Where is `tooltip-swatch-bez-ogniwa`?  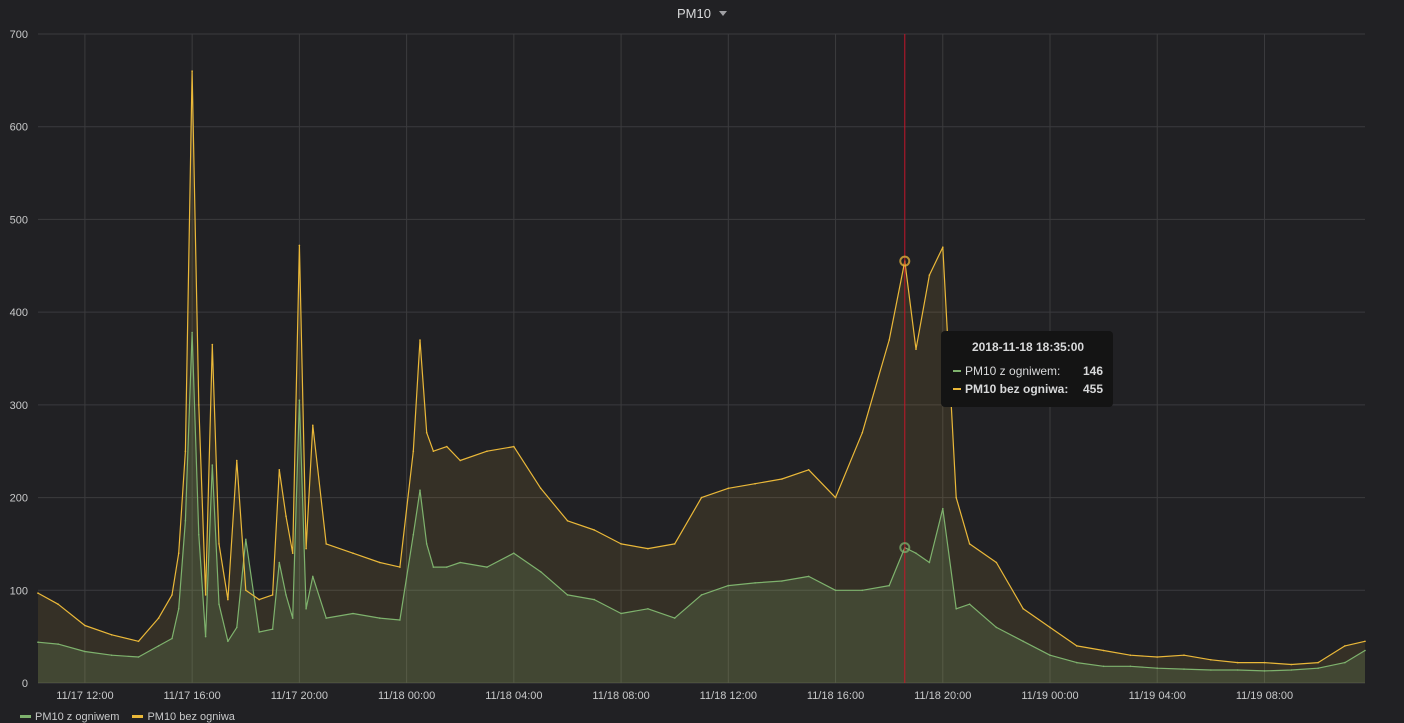
tooltip-swatch-bez-ogniwa is located at coordinates (957, 389).